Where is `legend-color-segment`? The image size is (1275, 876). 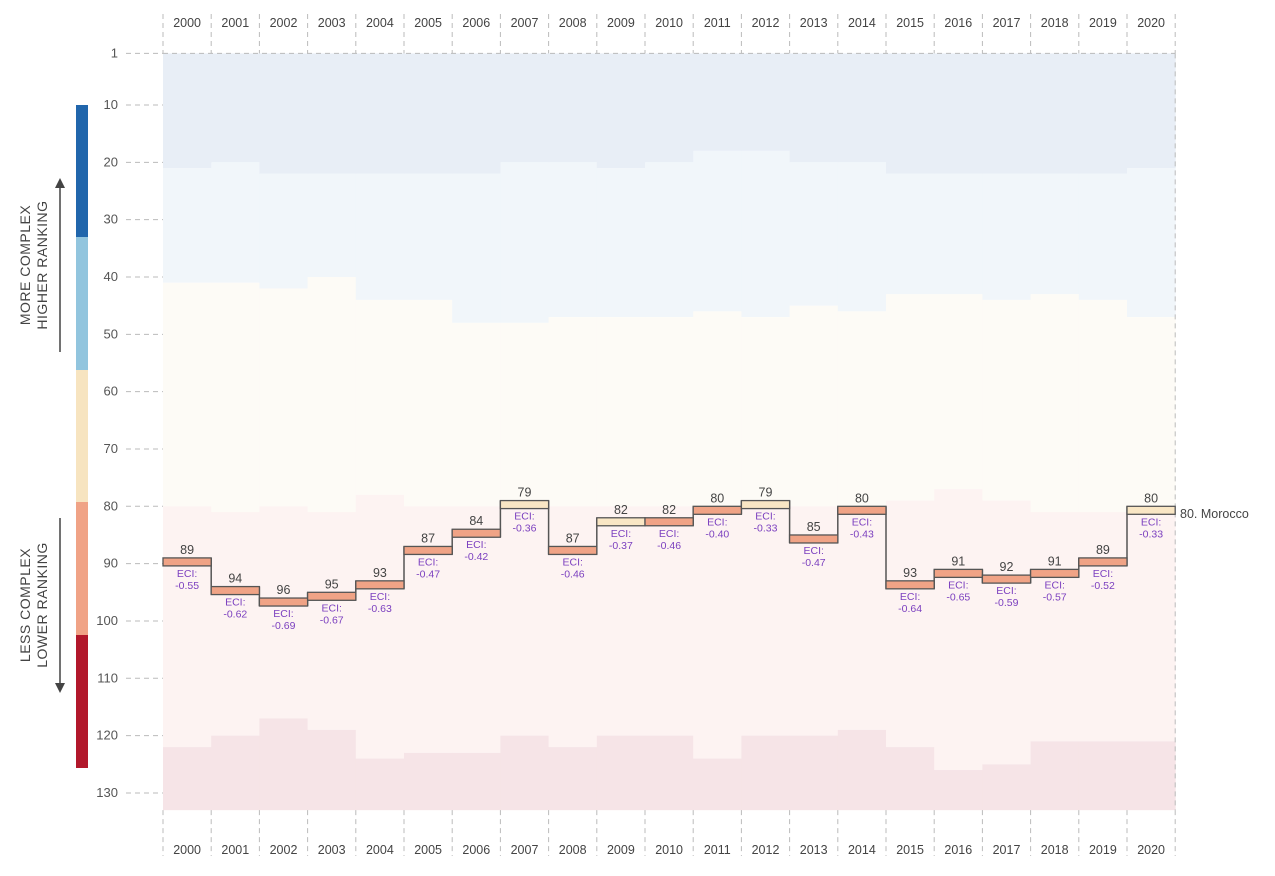
legend-color-segment is located at coordinates (82, 303).